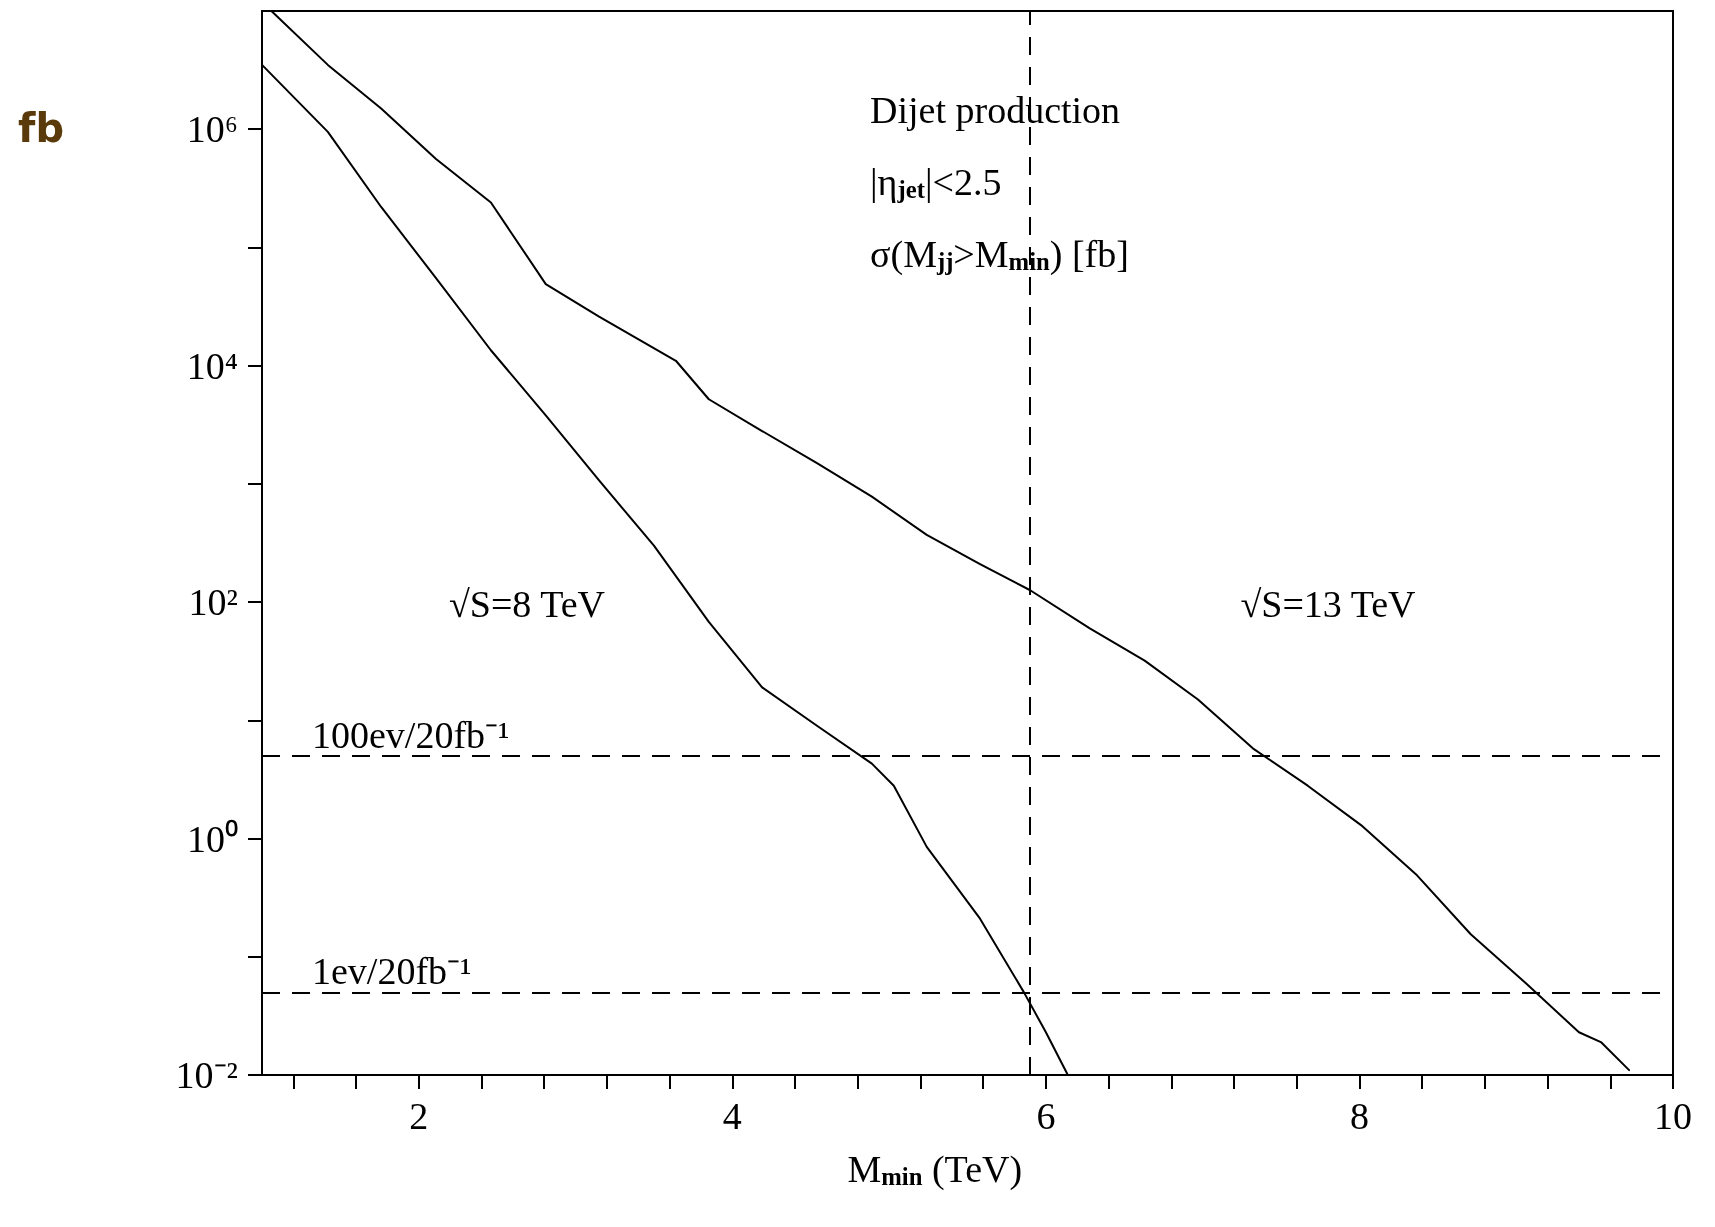 The image size is (1715, 1227). I want to click on y-axis-title: fb, so click(41, 128).